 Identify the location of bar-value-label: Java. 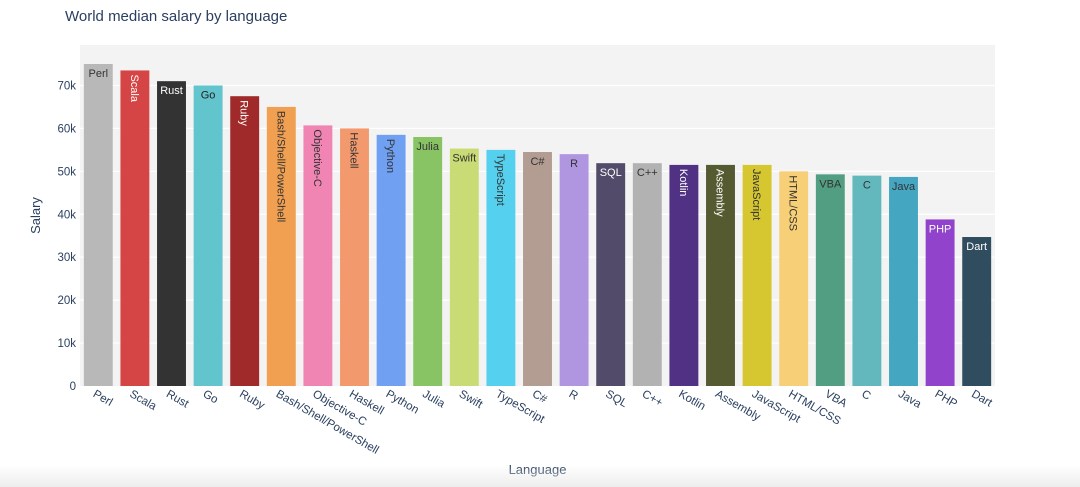
(904, 187).